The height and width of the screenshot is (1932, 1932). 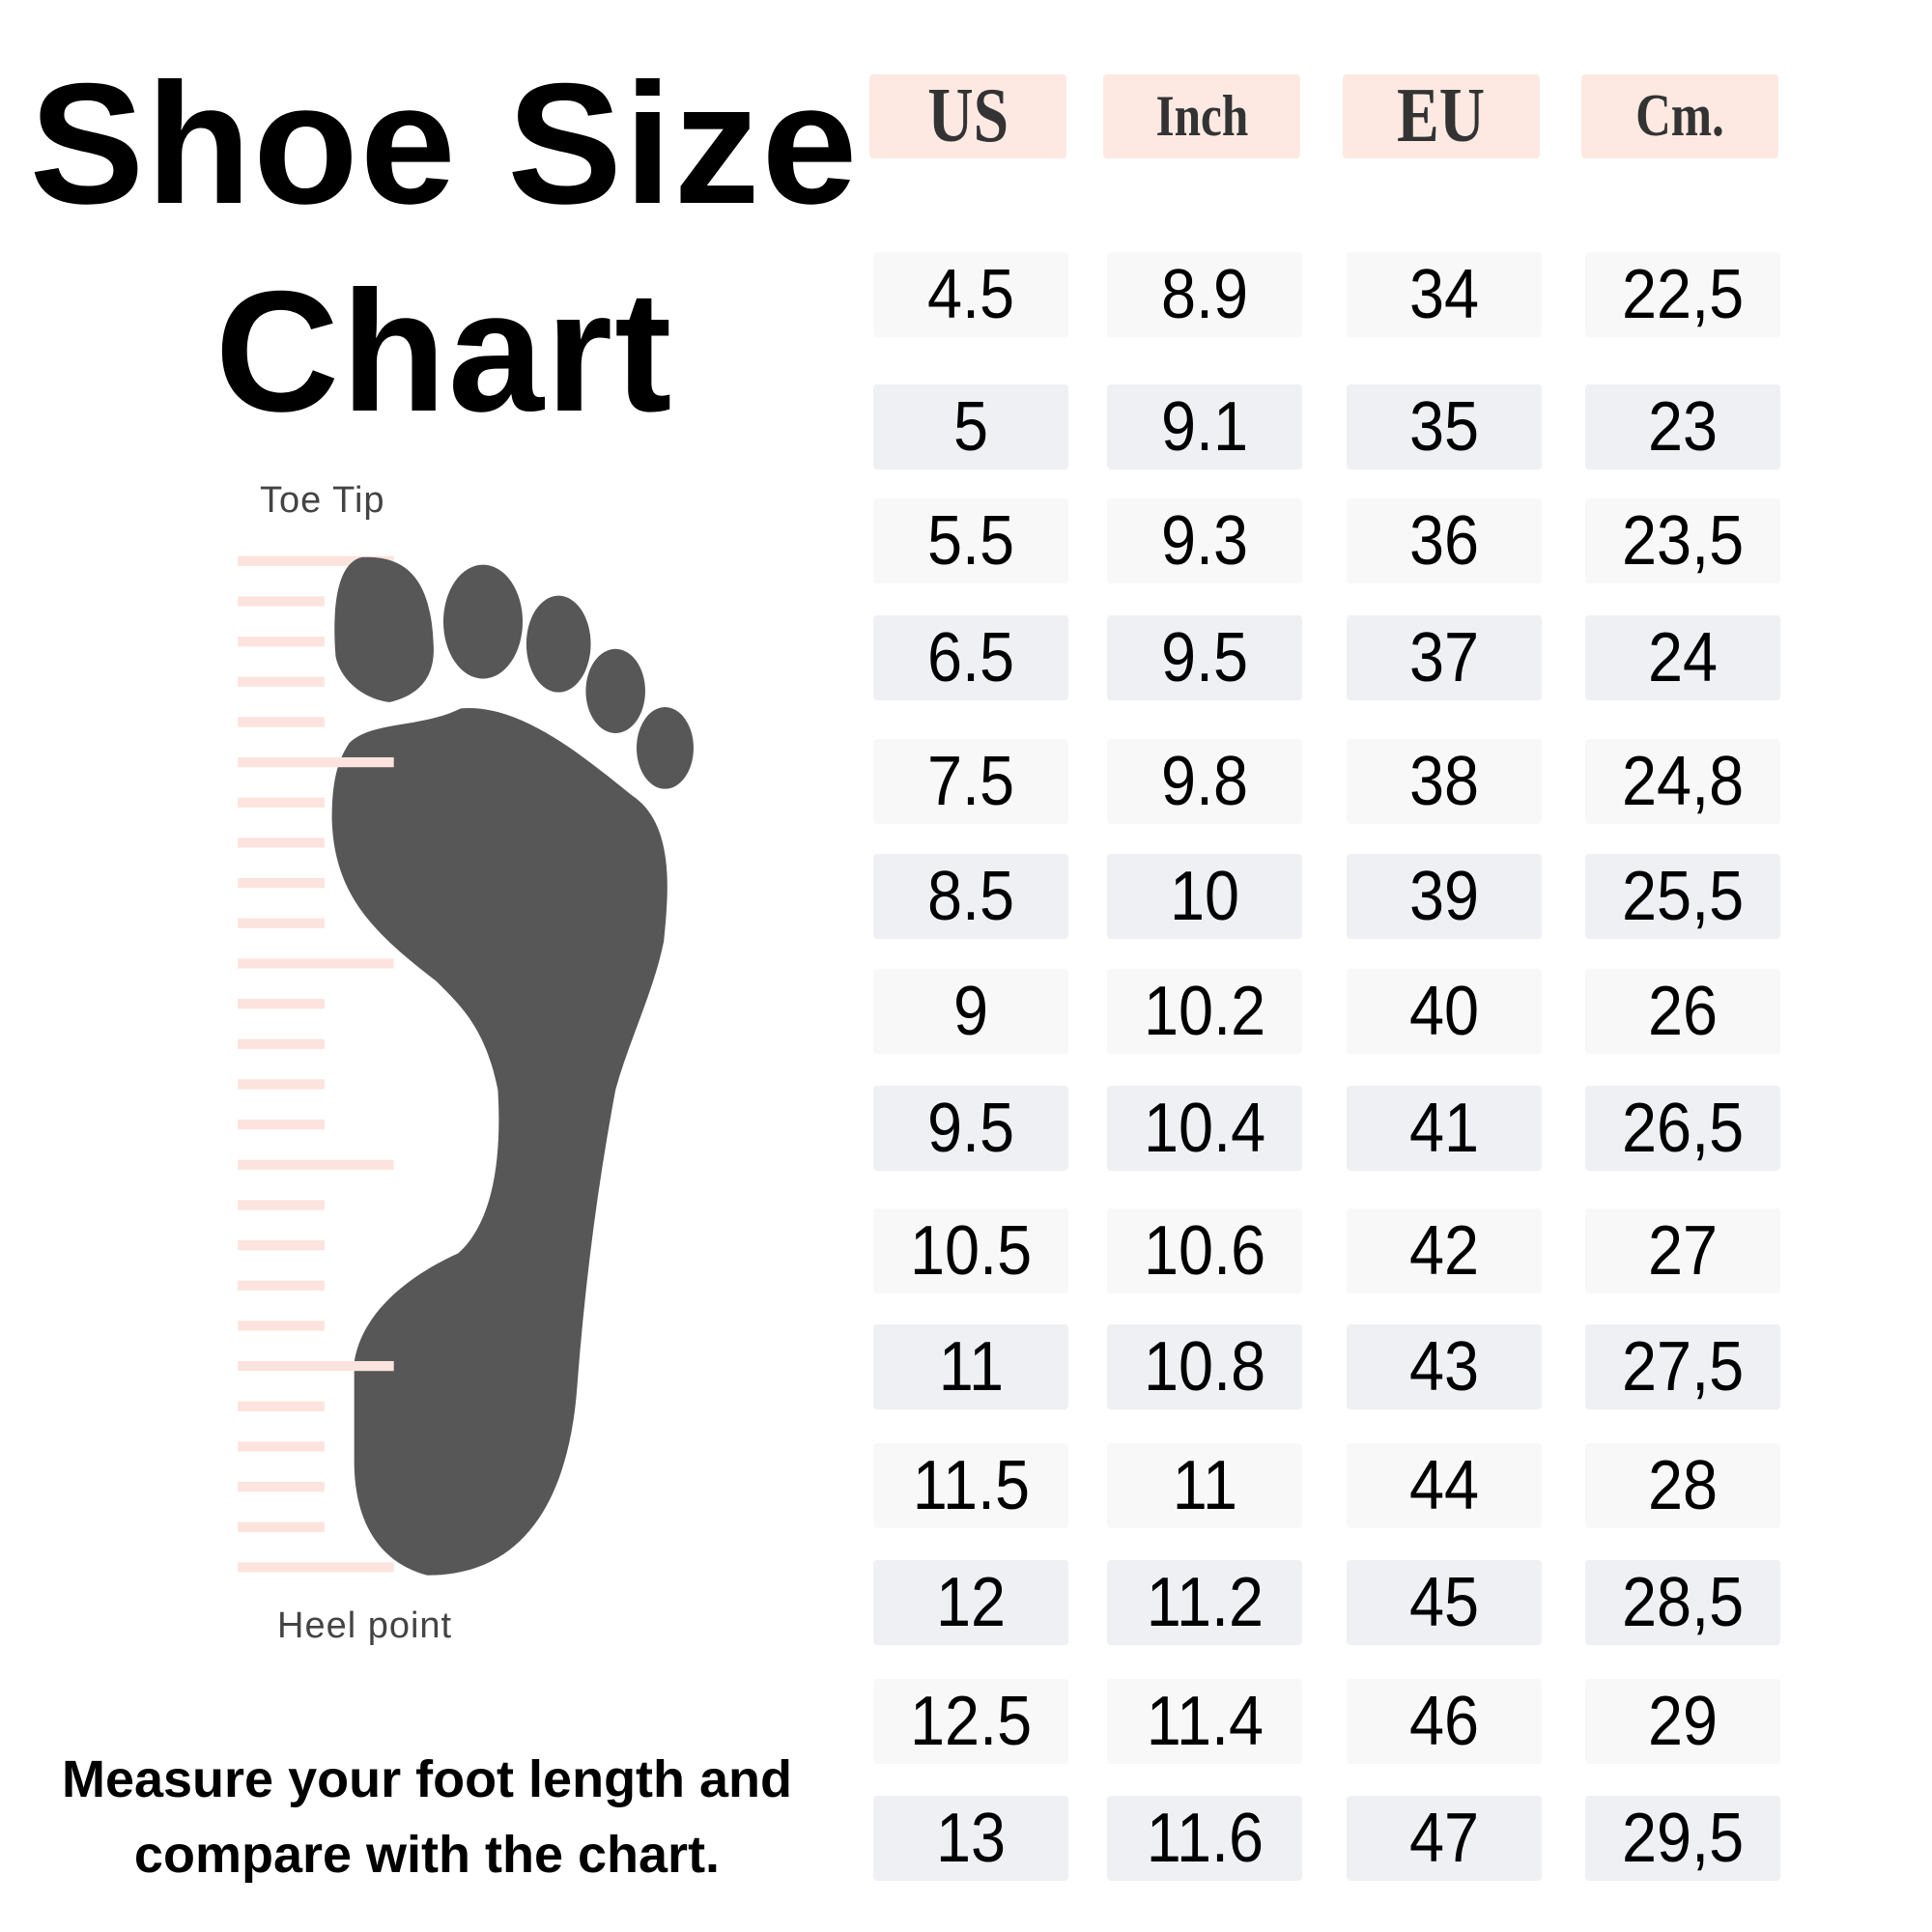 I want to click on table-cell: 24,8, so click(x=1682, y=781).